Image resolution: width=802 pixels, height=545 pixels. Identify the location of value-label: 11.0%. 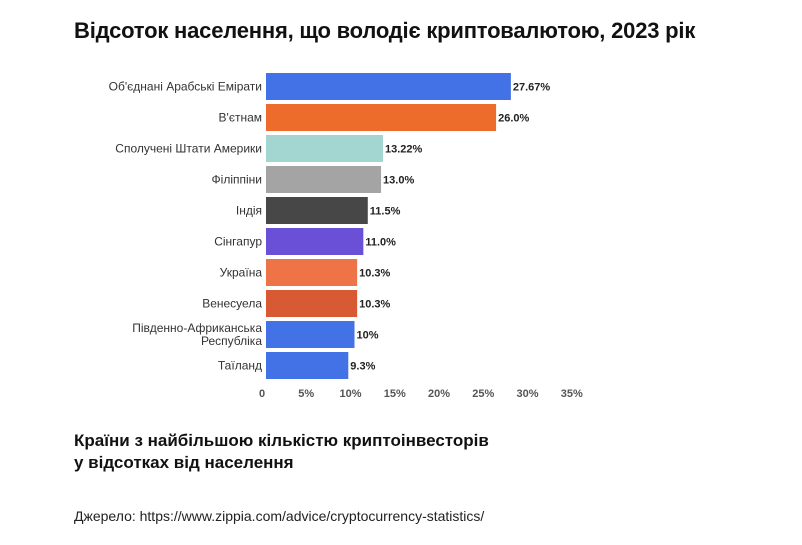
(380, 243).